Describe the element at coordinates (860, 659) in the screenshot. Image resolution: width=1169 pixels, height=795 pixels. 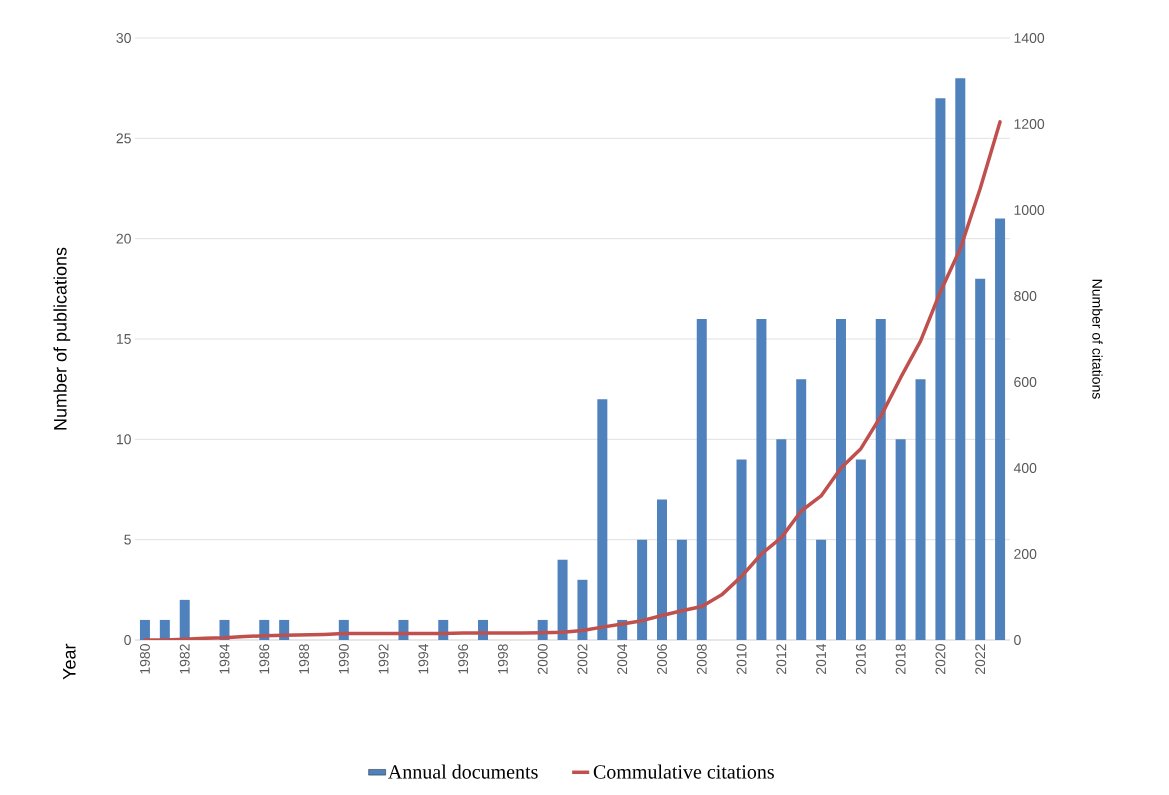
I see `x-tick-label: 2016` at that location.